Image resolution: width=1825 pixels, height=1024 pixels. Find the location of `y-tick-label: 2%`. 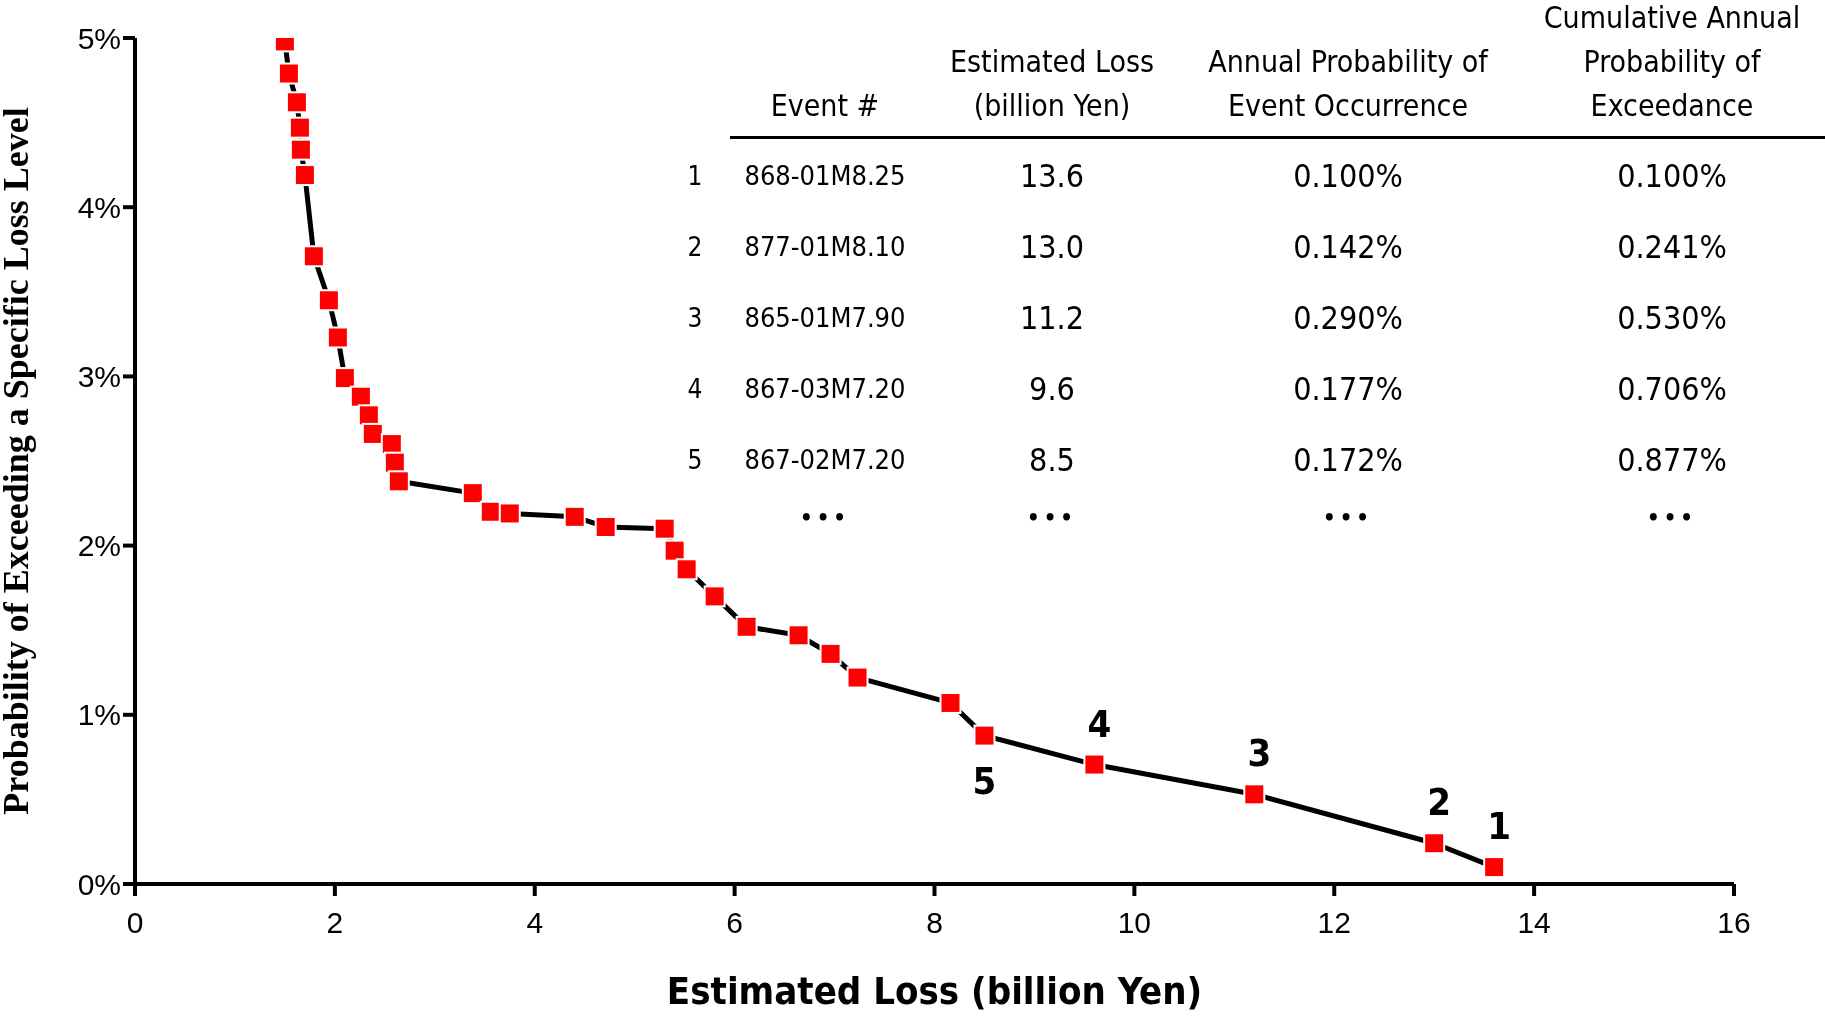

y-tick-label: 2% is located at coordinates (99, 546).